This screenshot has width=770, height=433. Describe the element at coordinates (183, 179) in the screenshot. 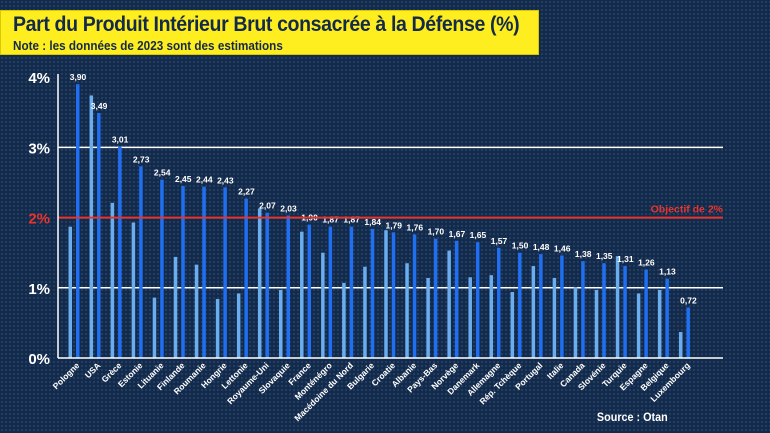

I see `data-label: 2,45` at that location.